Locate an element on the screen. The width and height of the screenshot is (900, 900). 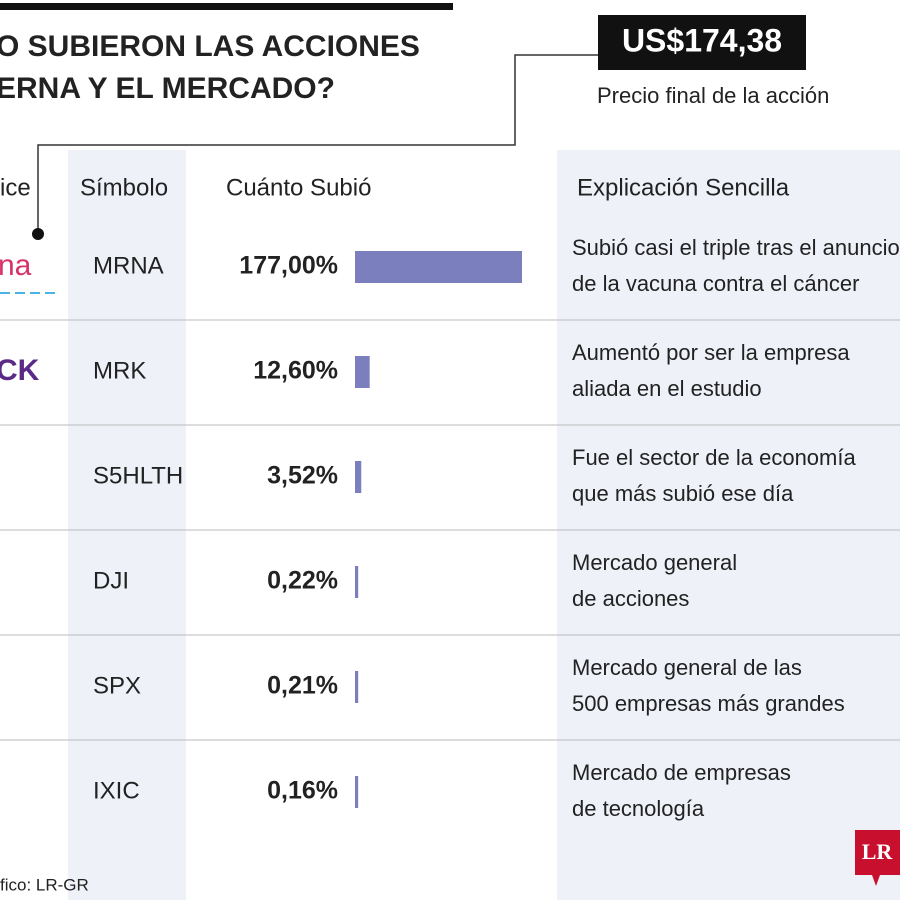
change-label: 0,21% is located at coordinates (302, 686).